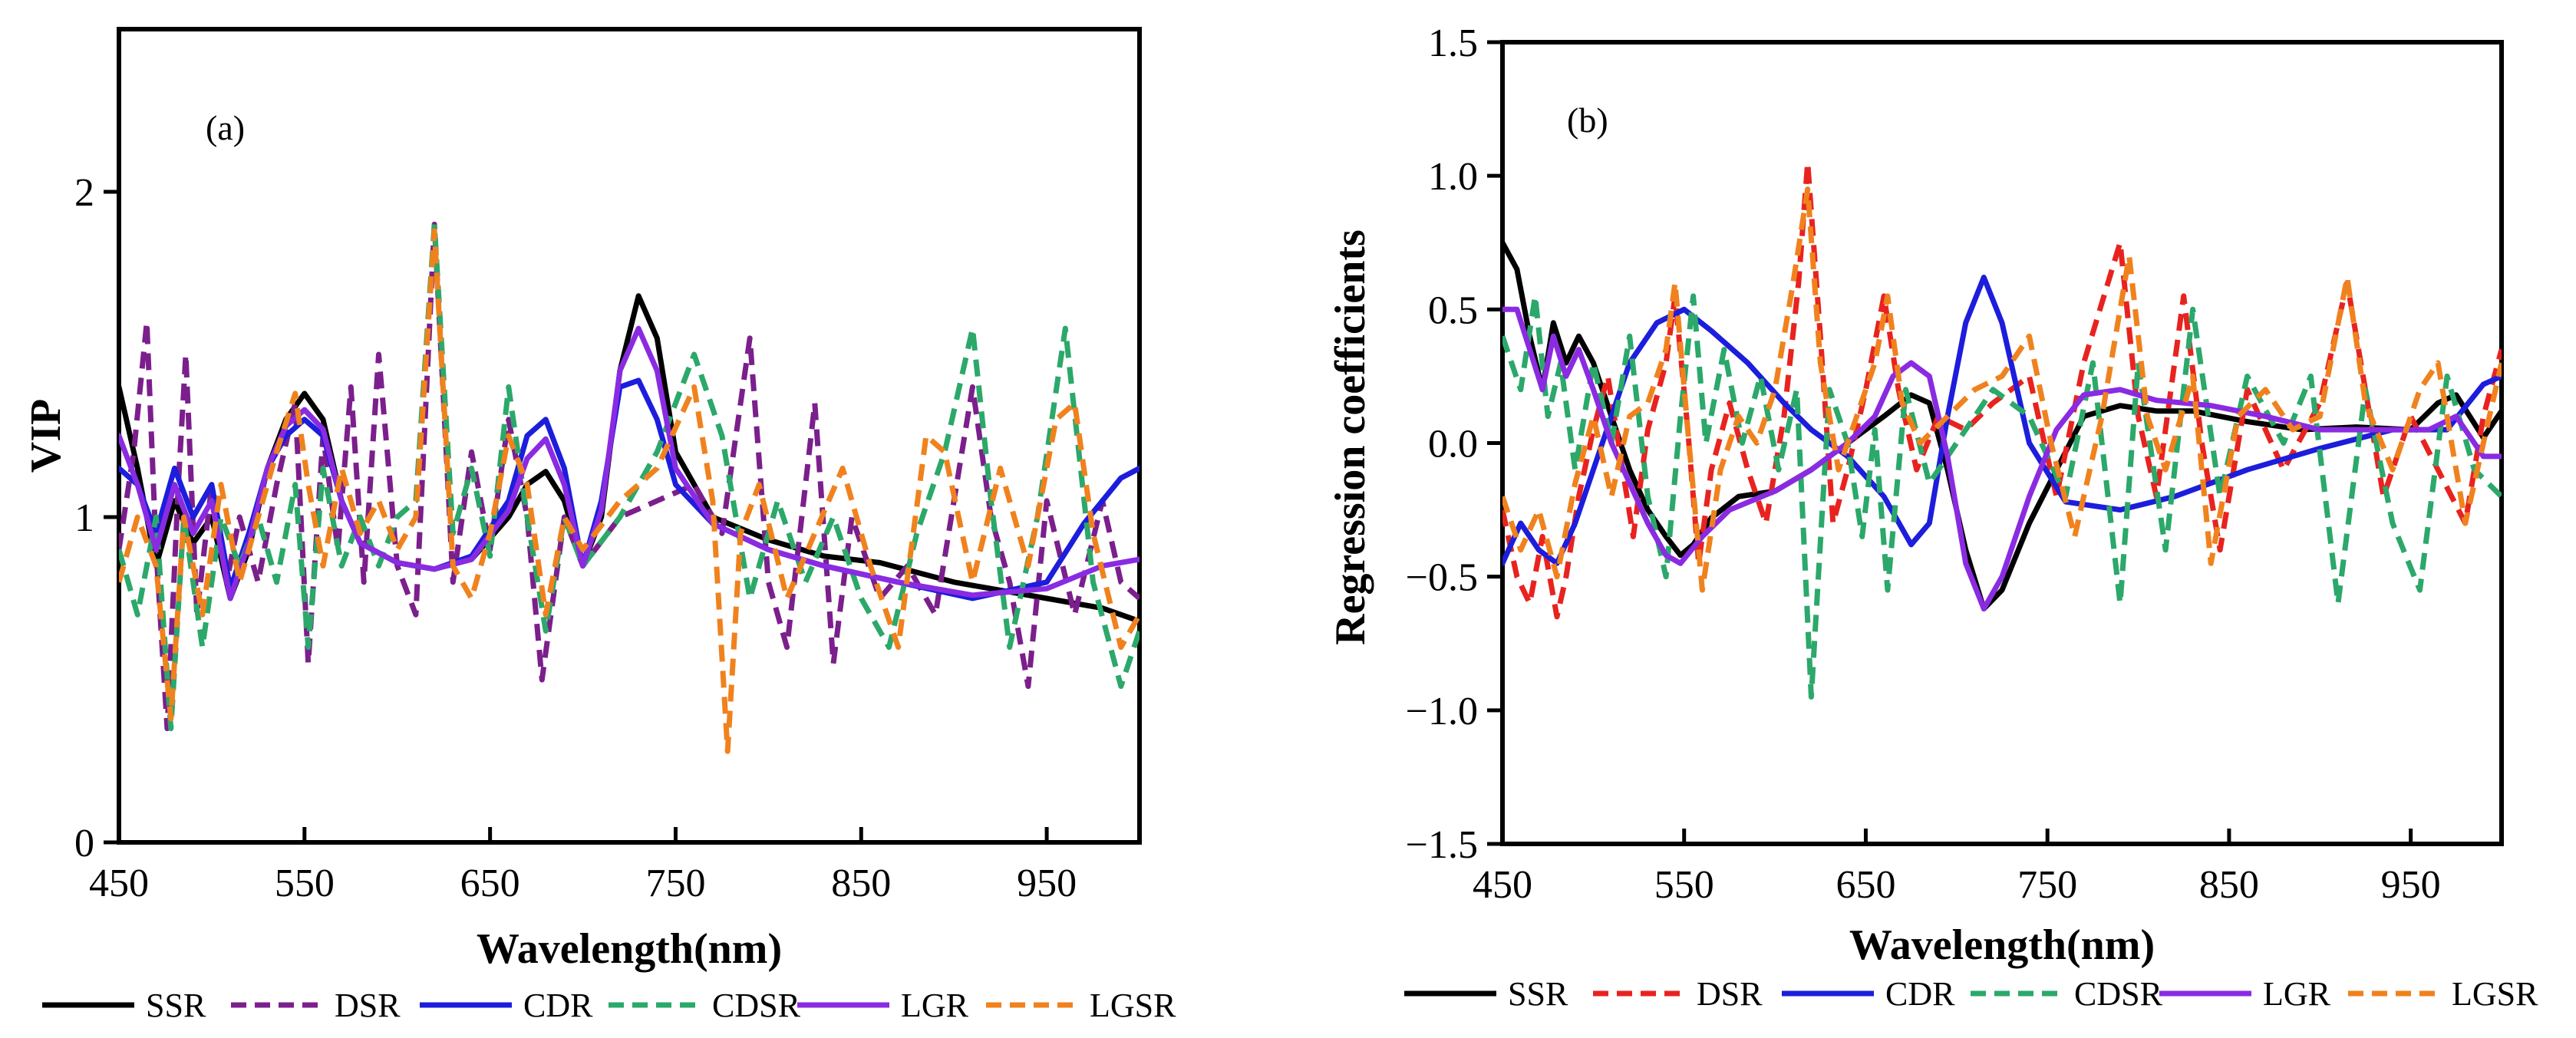 The image size is (2576, 1038). I want to click on panel-b-x-tick-label: 650, so click(1865, 885).